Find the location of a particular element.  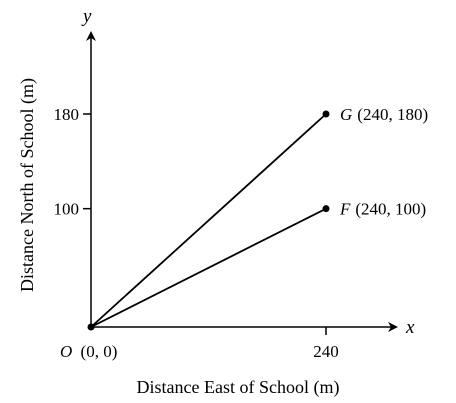

point-label-f: F (240, 100) is located at coordinates (382, 209).